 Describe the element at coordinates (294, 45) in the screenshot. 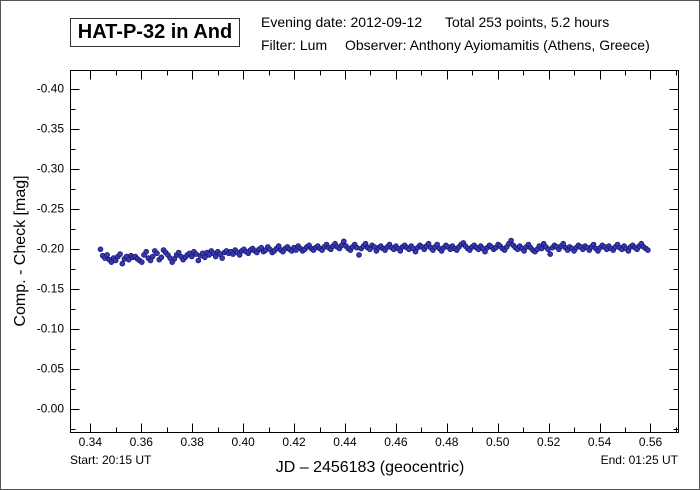

I see `filter: Filter: Lum` at that location.